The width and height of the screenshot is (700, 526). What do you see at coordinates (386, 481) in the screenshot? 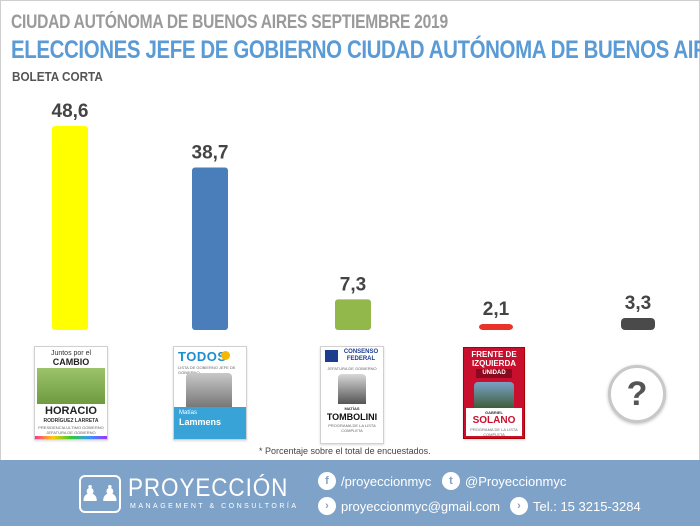
I see `facebook-handle: /proyeccionmyc` at bounding box center [386, 481].